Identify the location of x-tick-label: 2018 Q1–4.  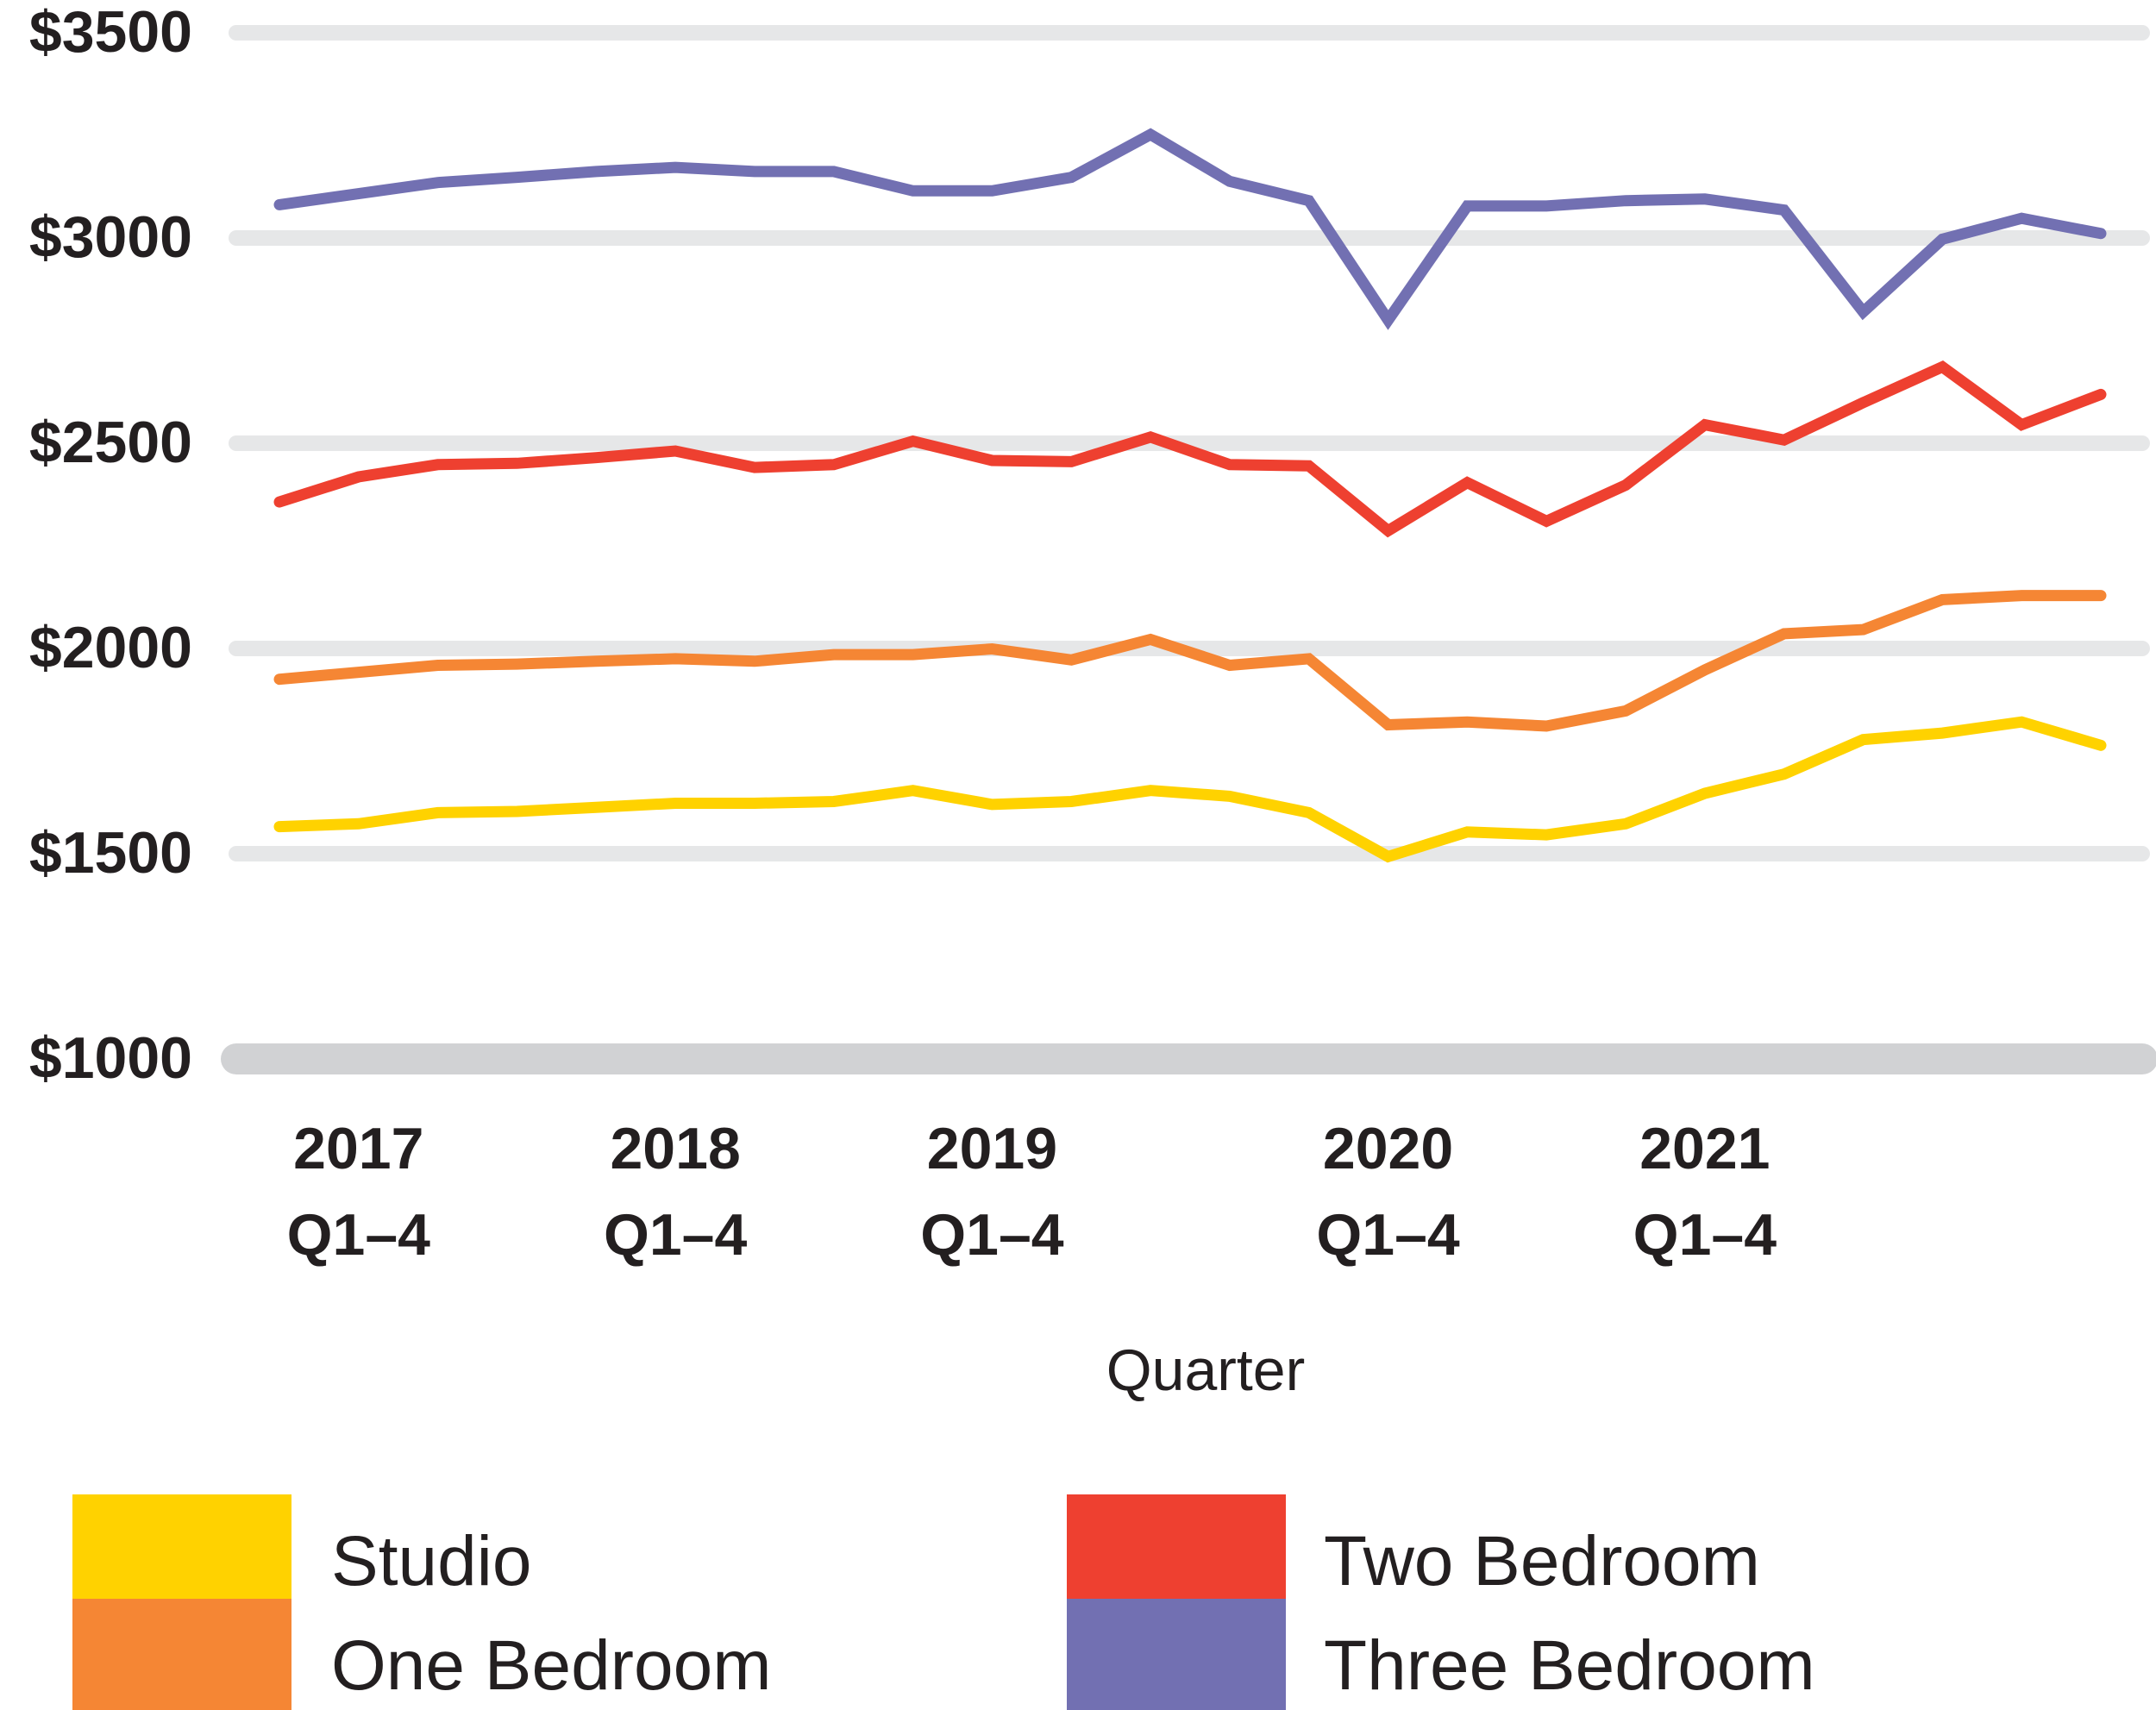
(675, 1192).